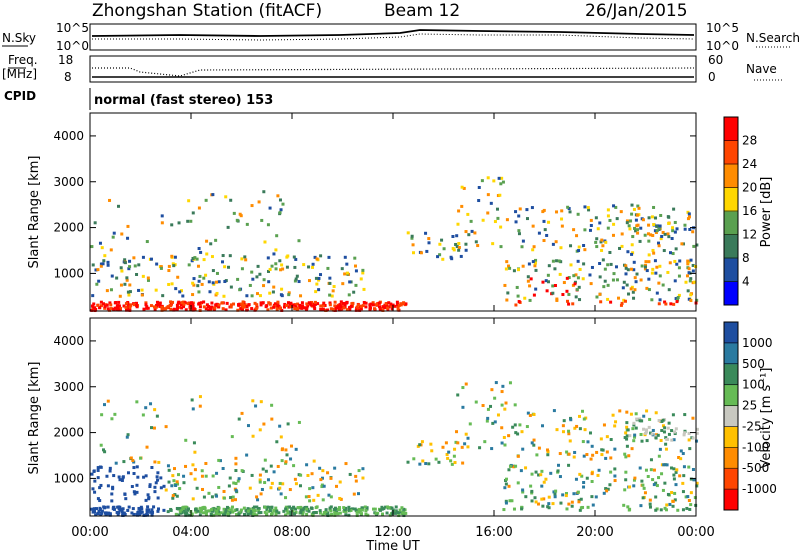 This screenshot has width=800, height=554. I want to click on title: Zhongshan Station (fitACF), so click(207, 11).